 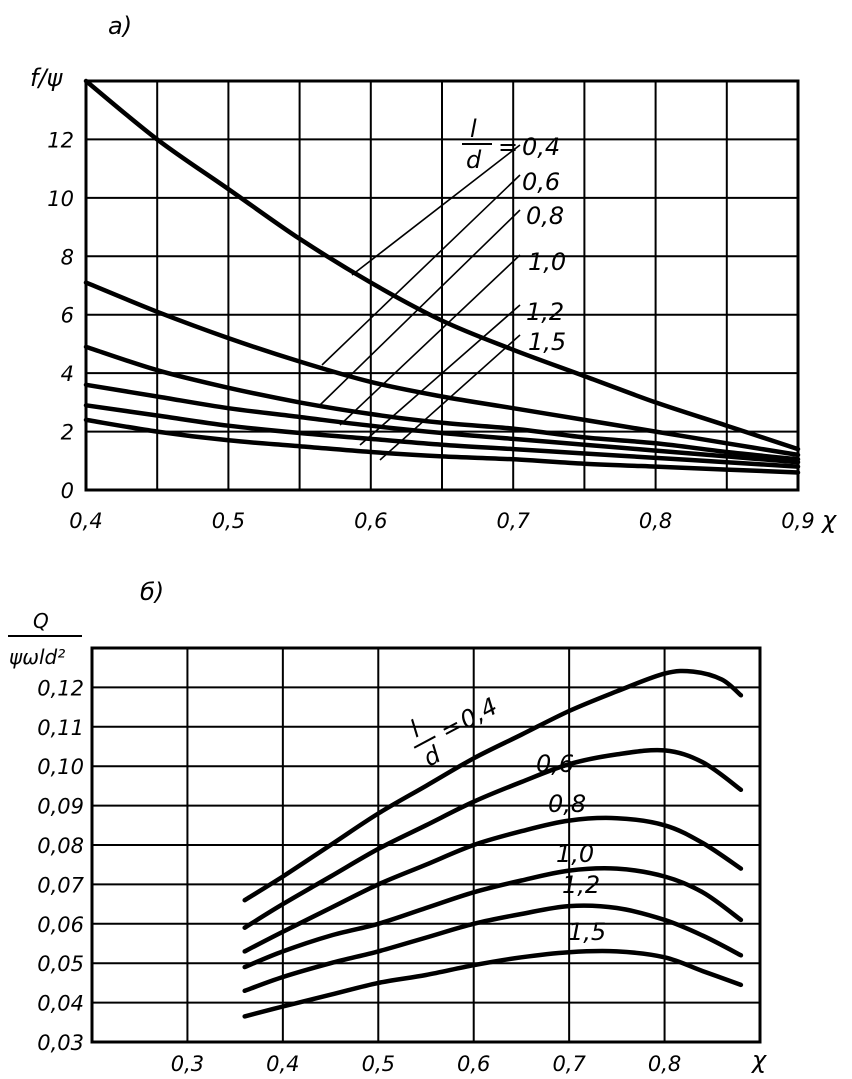 I want to click on chart-b-panel-label: б), so click(x=152, y=592).